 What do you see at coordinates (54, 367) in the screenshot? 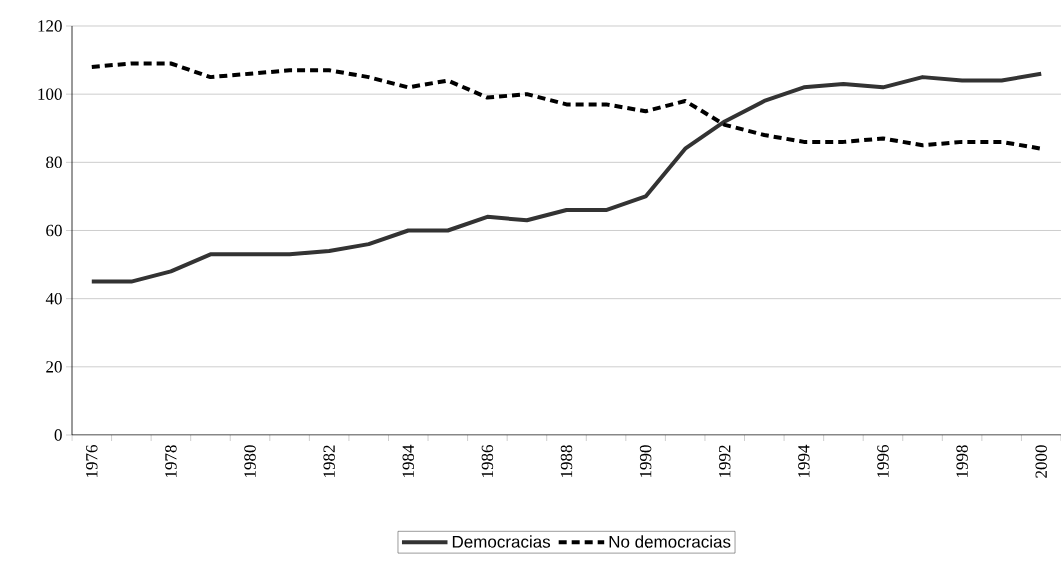
I see `y-tick-label: 20` at bounding box center [54, 367].